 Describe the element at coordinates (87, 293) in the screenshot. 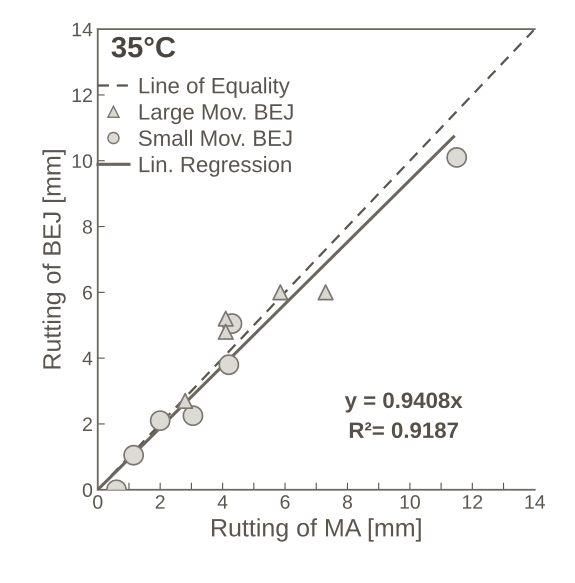

I see `y-tick-label: 6` at that location.